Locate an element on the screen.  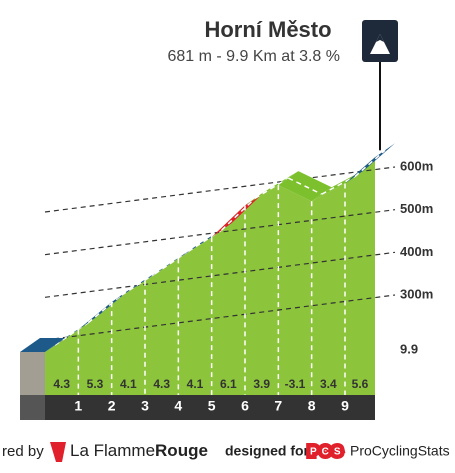
left-cap is located at coordinates (42, 345).